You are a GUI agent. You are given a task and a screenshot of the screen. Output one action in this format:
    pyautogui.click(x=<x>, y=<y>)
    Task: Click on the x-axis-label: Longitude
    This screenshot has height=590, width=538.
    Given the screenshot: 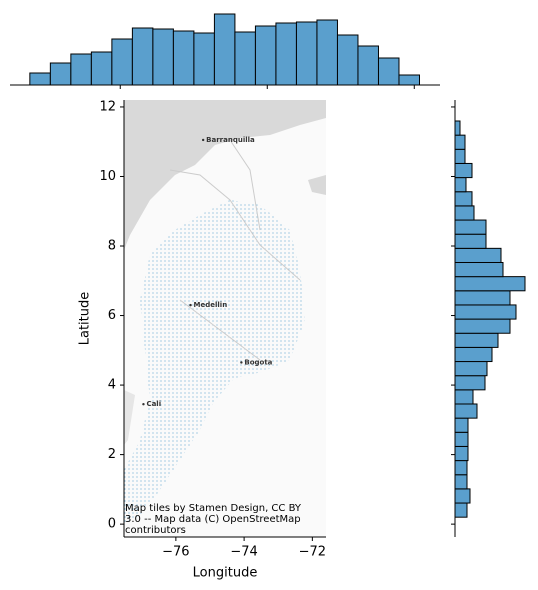 What is the action you would take?
    pyautogui.click(x=225, y=573)
    